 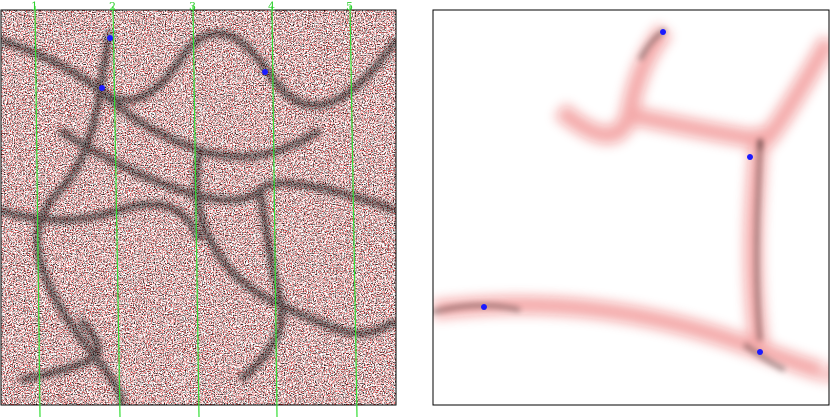 I want to click on marker-label: 1, so click(x=34, y=6).